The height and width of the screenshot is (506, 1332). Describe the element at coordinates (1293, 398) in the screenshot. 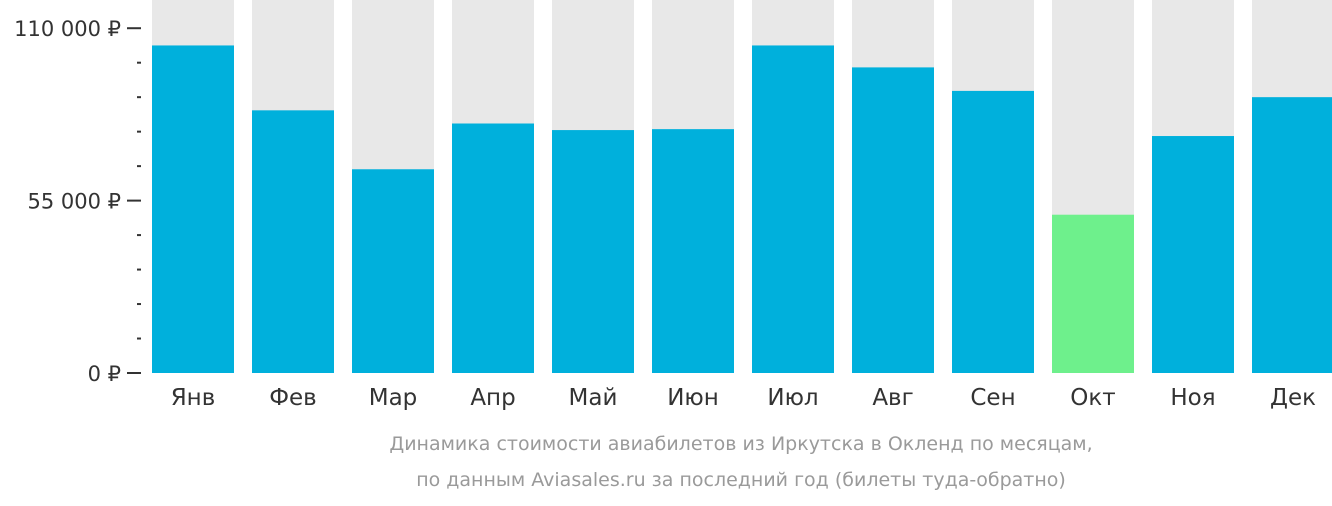

I see `x-tick-label-12: Дек` at that location.